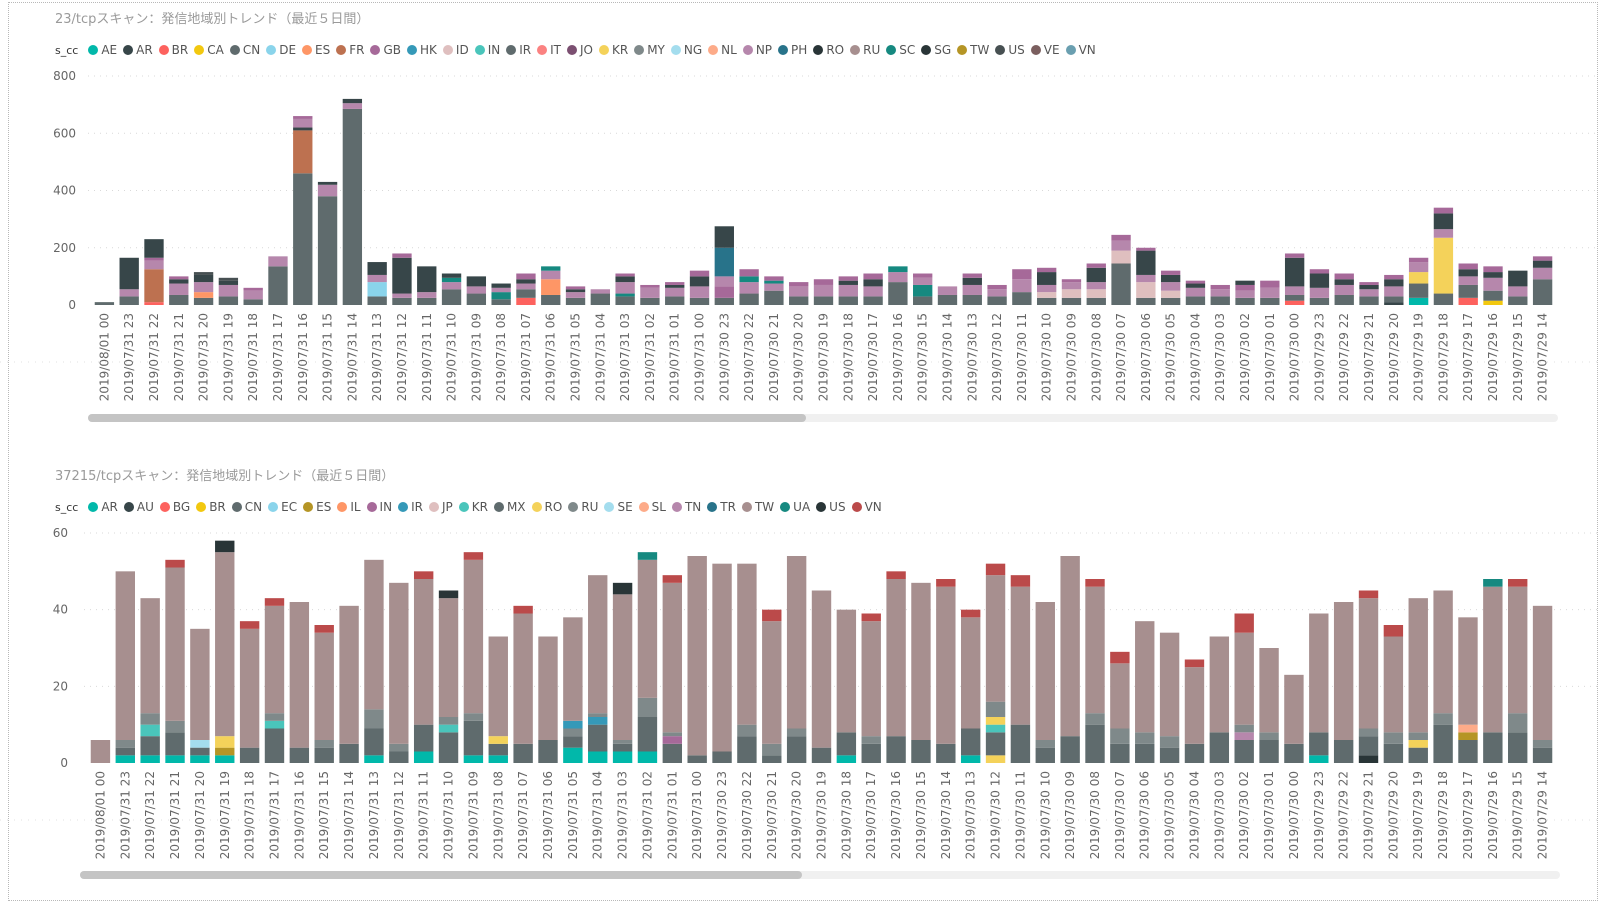 This screenshot has width=1600, height=903. Describe the element at coordinates (138, 507) in the screenshot. I see `legend-item-au: AU` at that location.